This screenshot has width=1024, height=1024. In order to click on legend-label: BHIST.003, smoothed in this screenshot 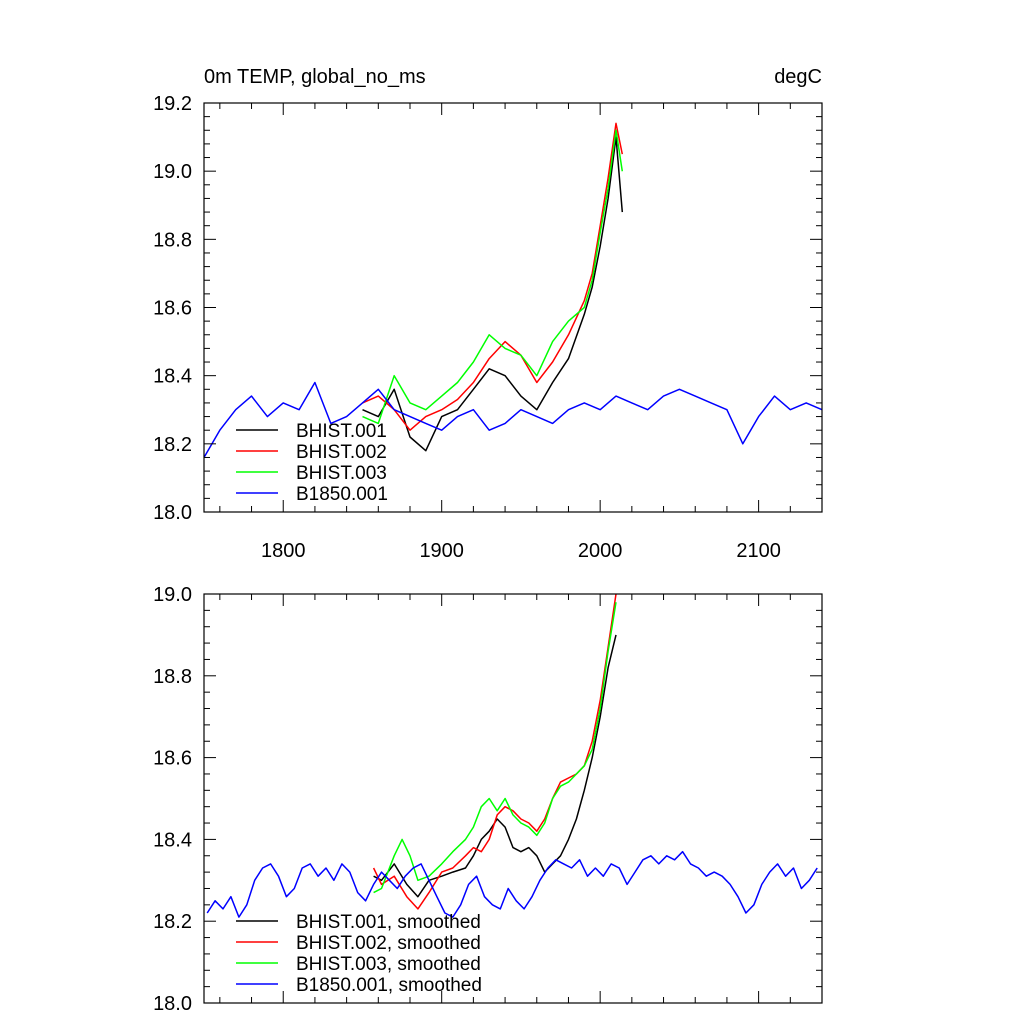, I will do `click(388, 964)`.